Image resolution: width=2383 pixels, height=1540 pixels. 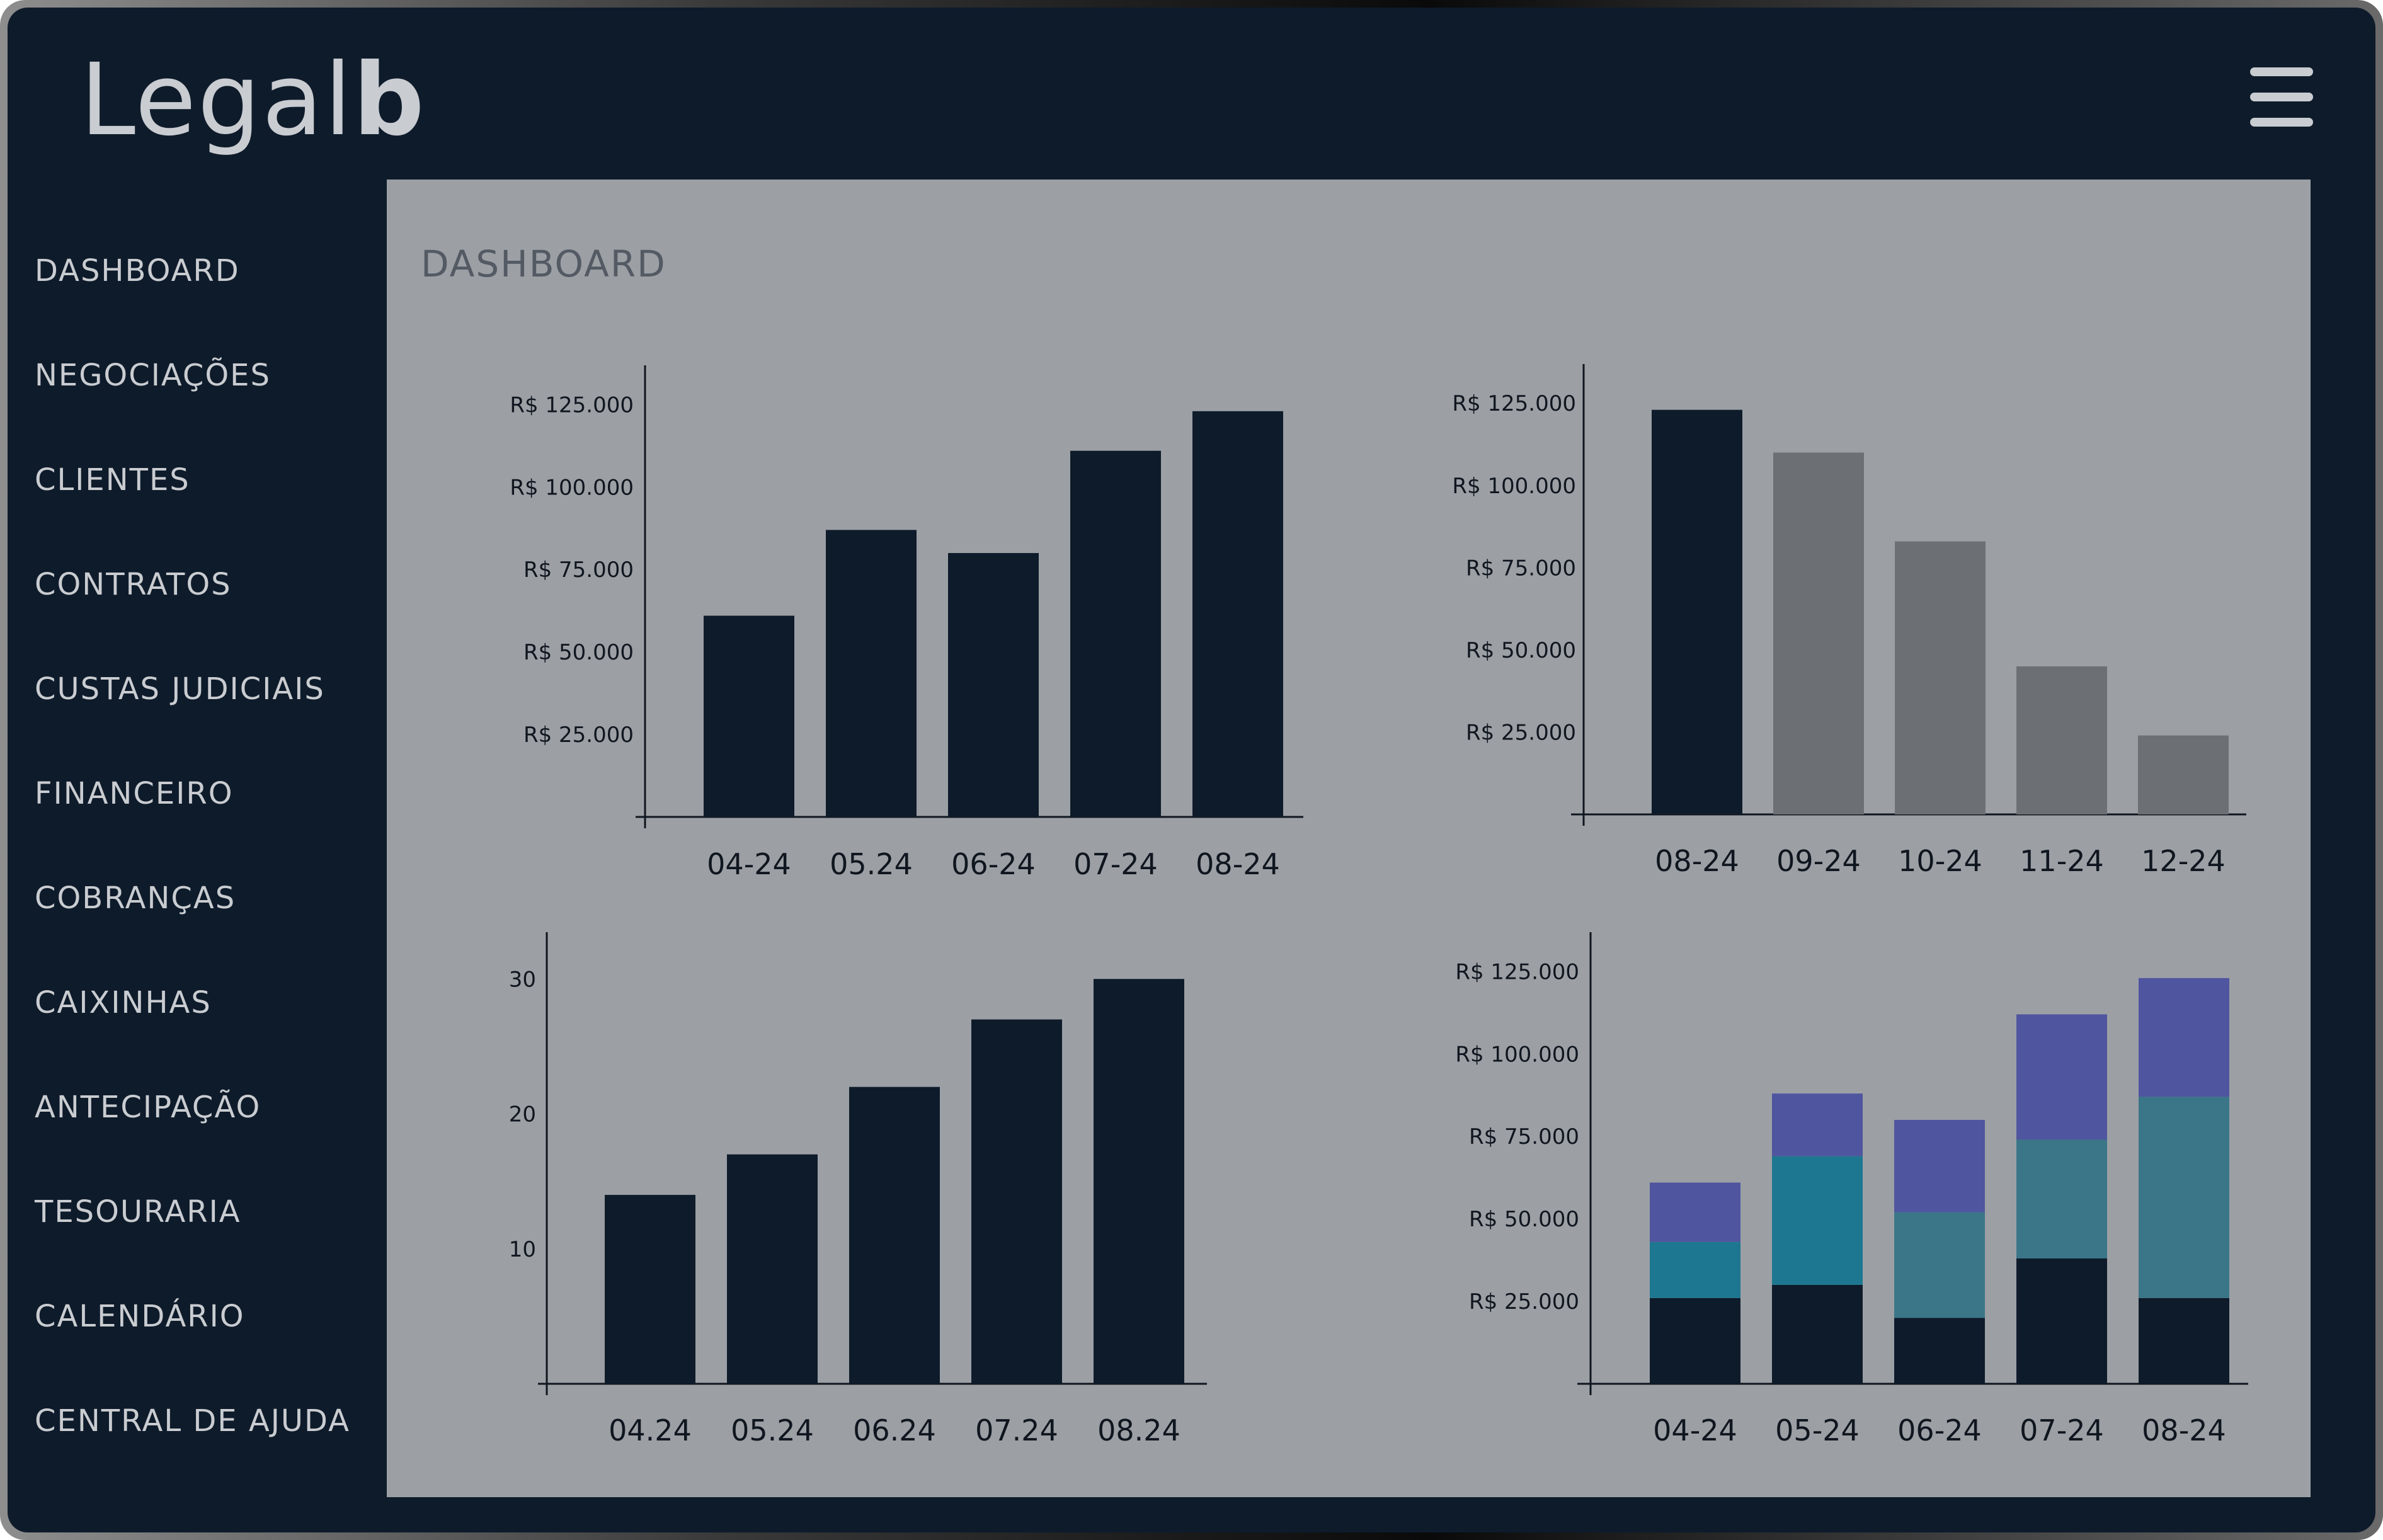 What do you see at coordinates (134, 793) in the screenshot?
I see `sidebar-item-financeiro: FINANCEIRO` at bounding box center [134, 793].